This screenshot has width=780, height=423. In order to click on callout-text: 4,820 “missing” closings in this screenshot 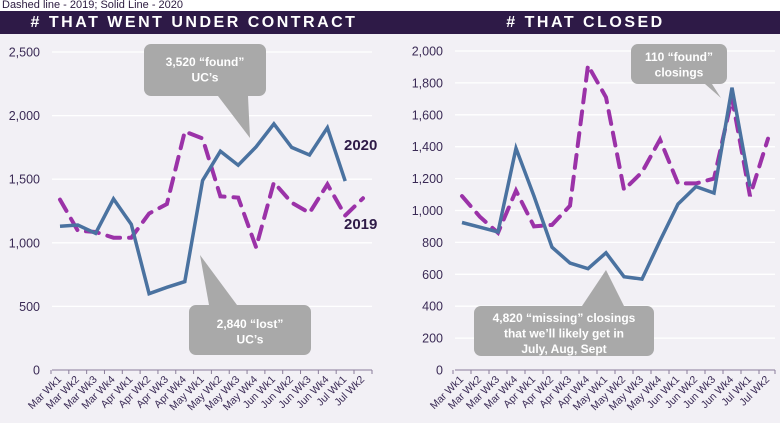, I will do `click(564, 318)`.